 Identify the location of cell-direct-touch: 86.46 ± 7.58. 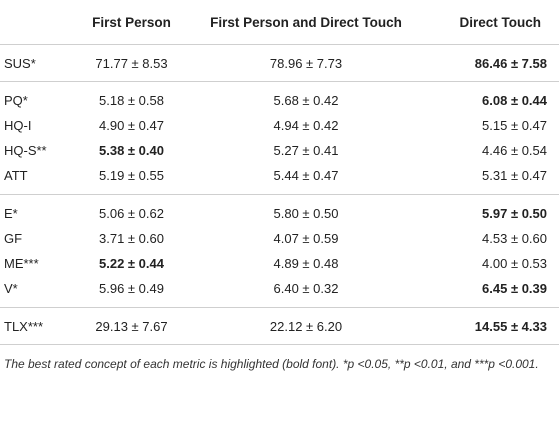
(492, 63).